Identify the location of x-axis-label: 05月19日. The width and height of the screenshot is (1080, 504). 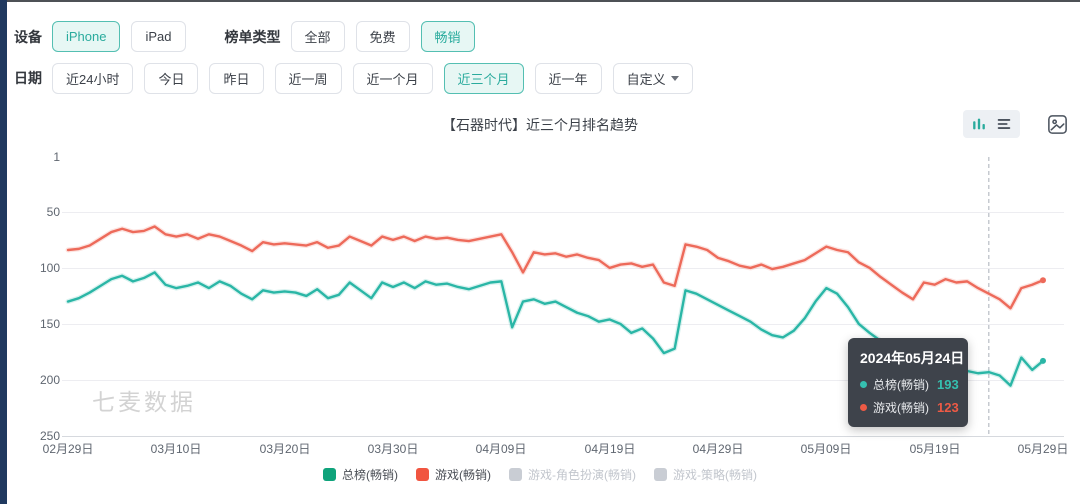
(935, 449).